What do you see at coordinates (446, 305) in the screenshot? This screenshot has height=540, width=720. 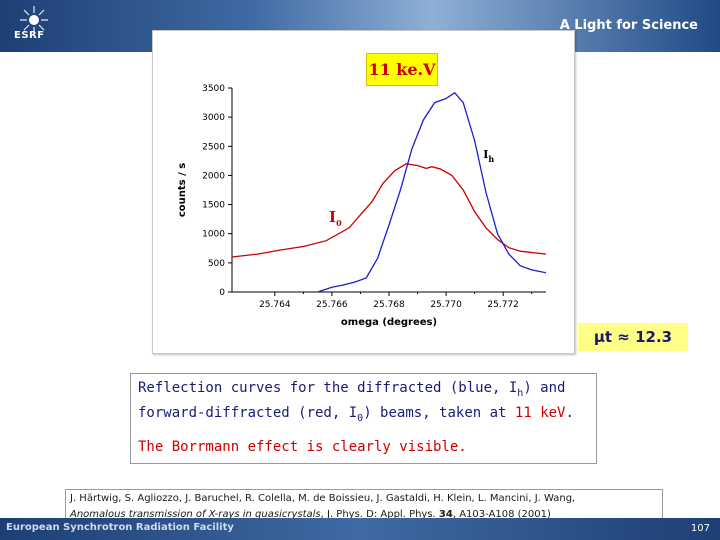 I see `x-tick-label: 25.770` at bounding box center [446, 305].